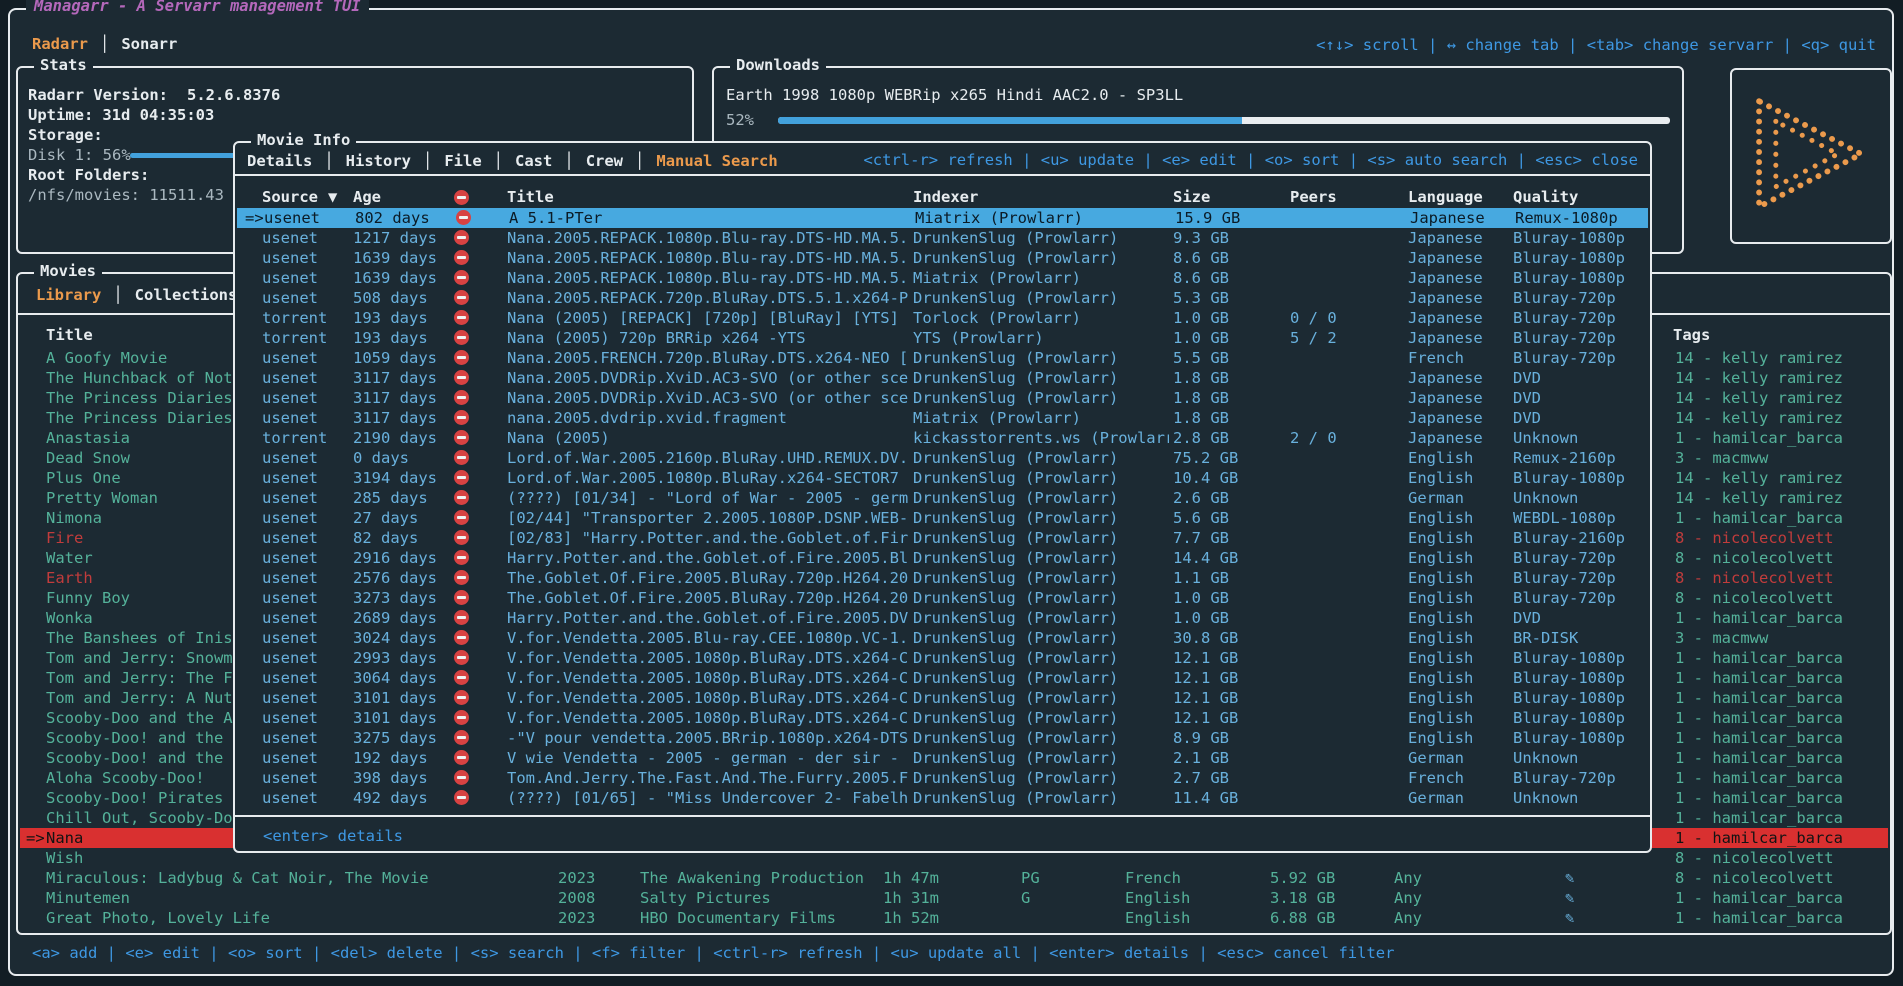 This screenshot has height=986, width=1903. I want to click on movie-row: Wonka 1 - hamilcar_barca, so click(954, 618).